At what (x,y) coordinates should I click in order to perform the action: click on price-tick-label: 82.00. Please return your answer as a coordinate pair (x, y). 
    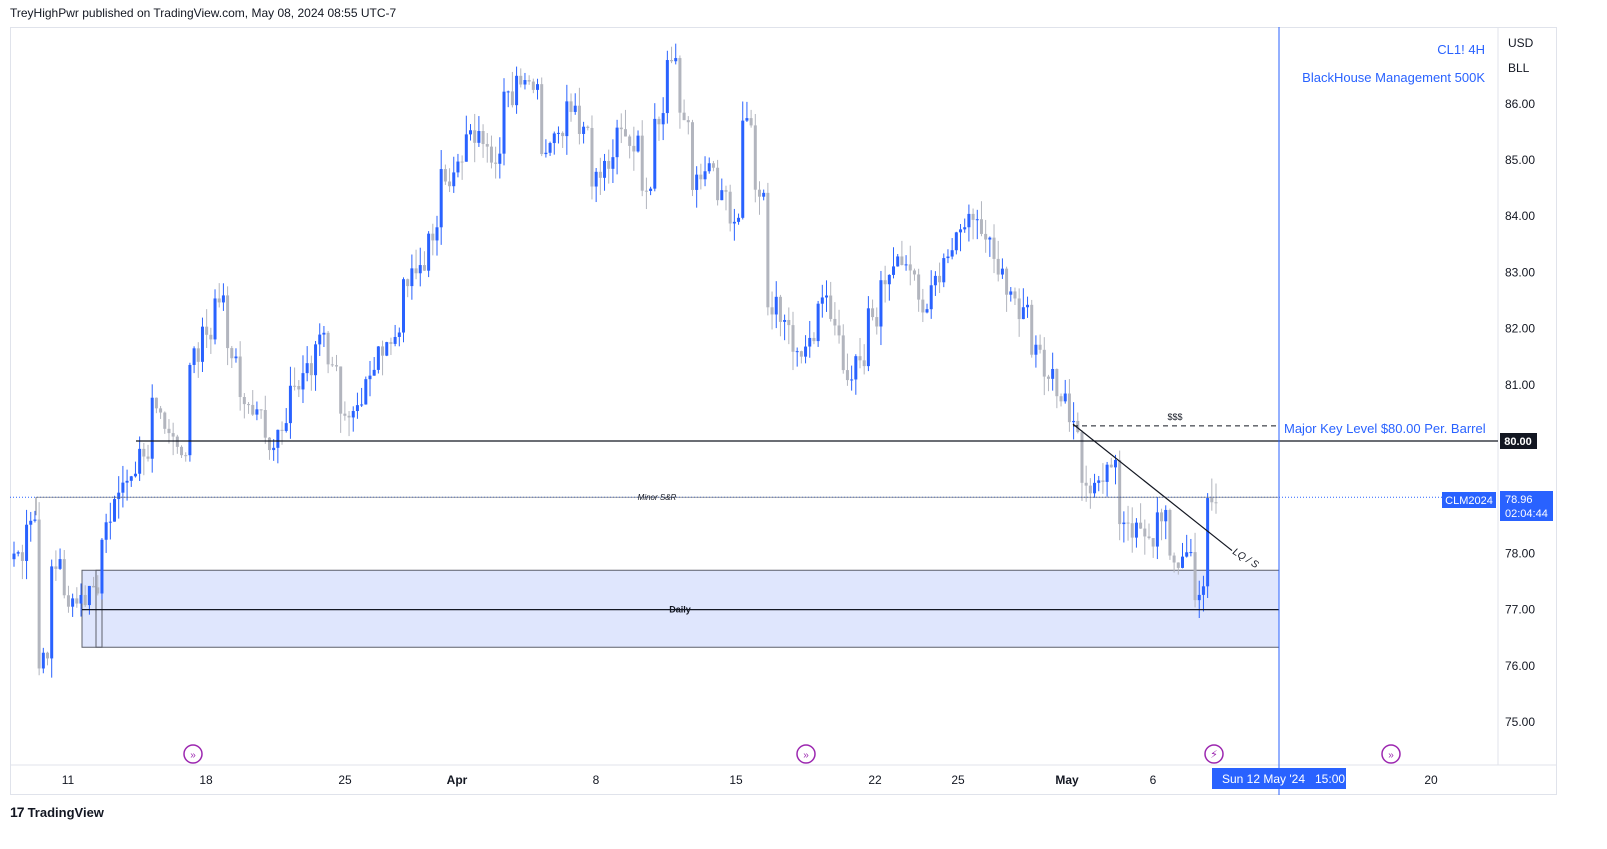
    Looking at the image, I should click on (1520, 329).